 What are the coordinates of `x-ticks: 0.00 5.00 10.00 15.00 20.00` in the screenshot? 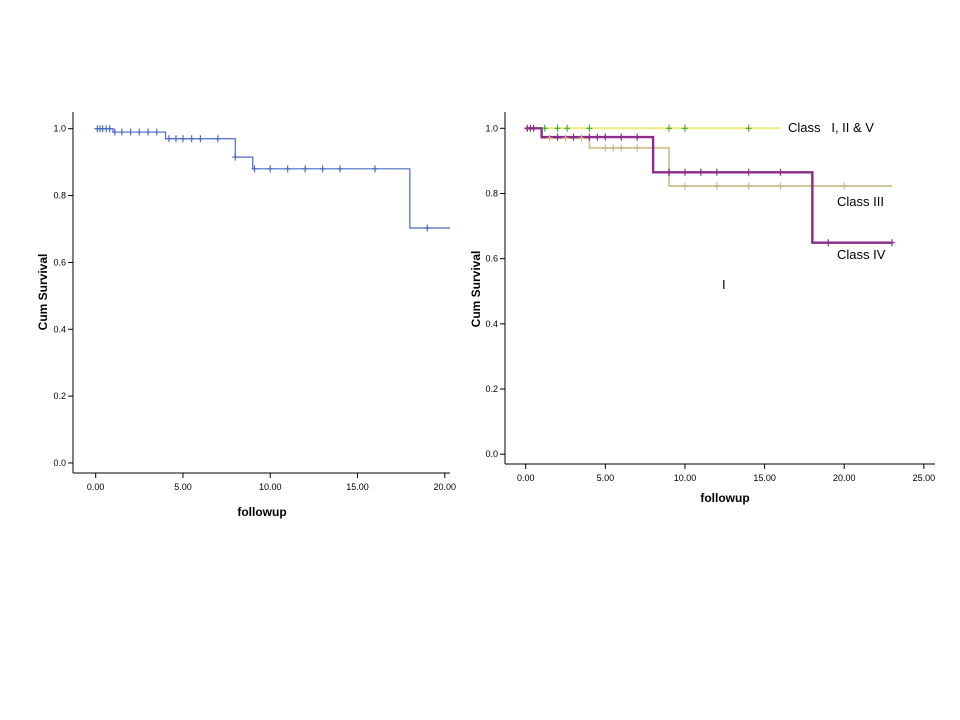 It's located at (271, 482).